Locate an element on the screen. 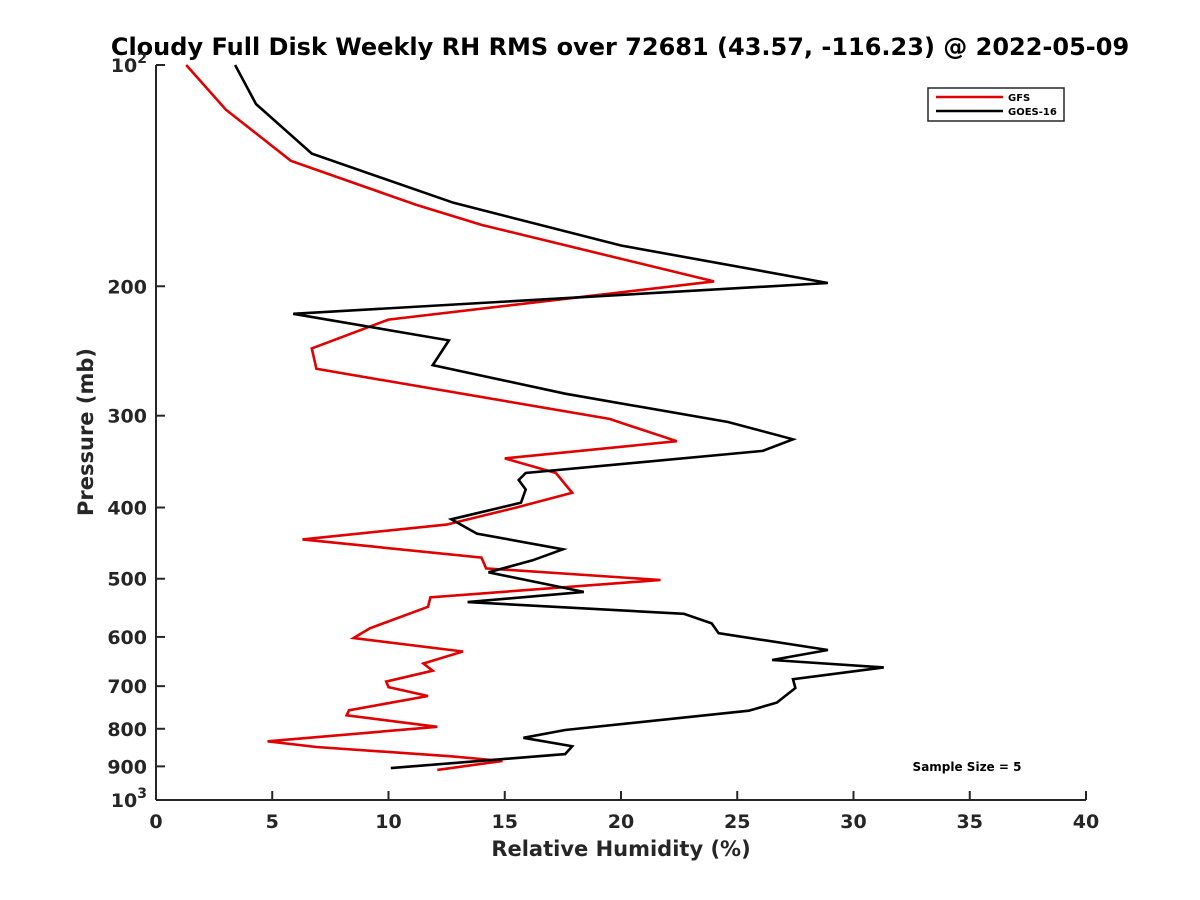 Image resolution: width=1200 pixels, height=900 pixels. legend-box is located at coordinates (996, 104).